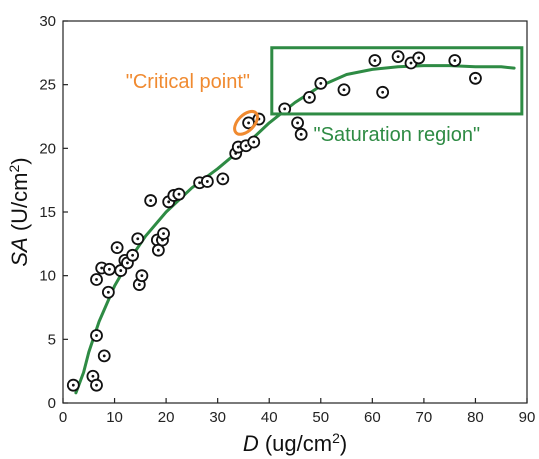  What do you see at coordinates (424, 417) in the screenshot?
I see `x-tick-label: 70` at bounding box center [424, 417].